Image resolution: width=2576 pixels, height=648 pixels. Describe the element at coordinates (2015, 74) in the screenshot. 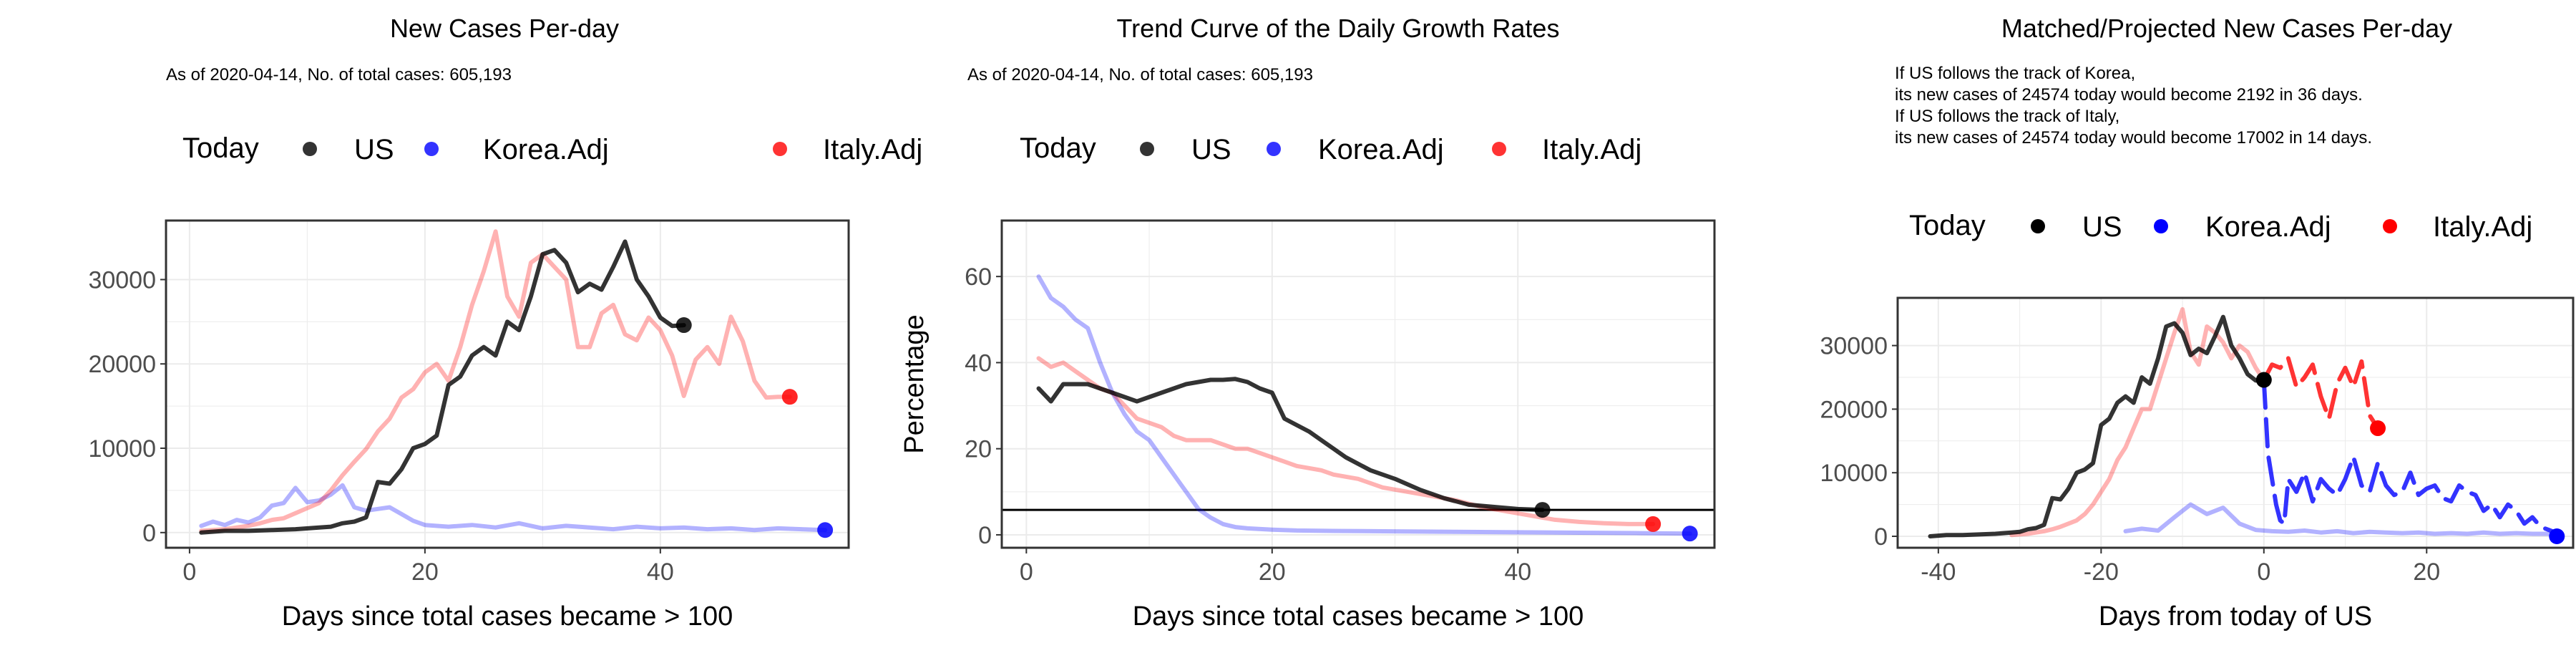

I see `panel-subtitle: If US follows the track of Korea,` at that location.